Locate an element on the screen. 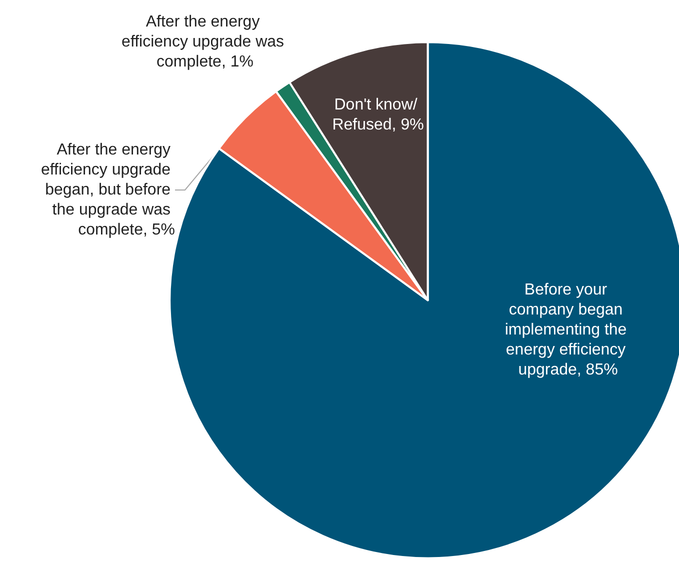  slice-label: After the energy efficiency upgrade was complete, 1% is located at coordinates (205, 42).